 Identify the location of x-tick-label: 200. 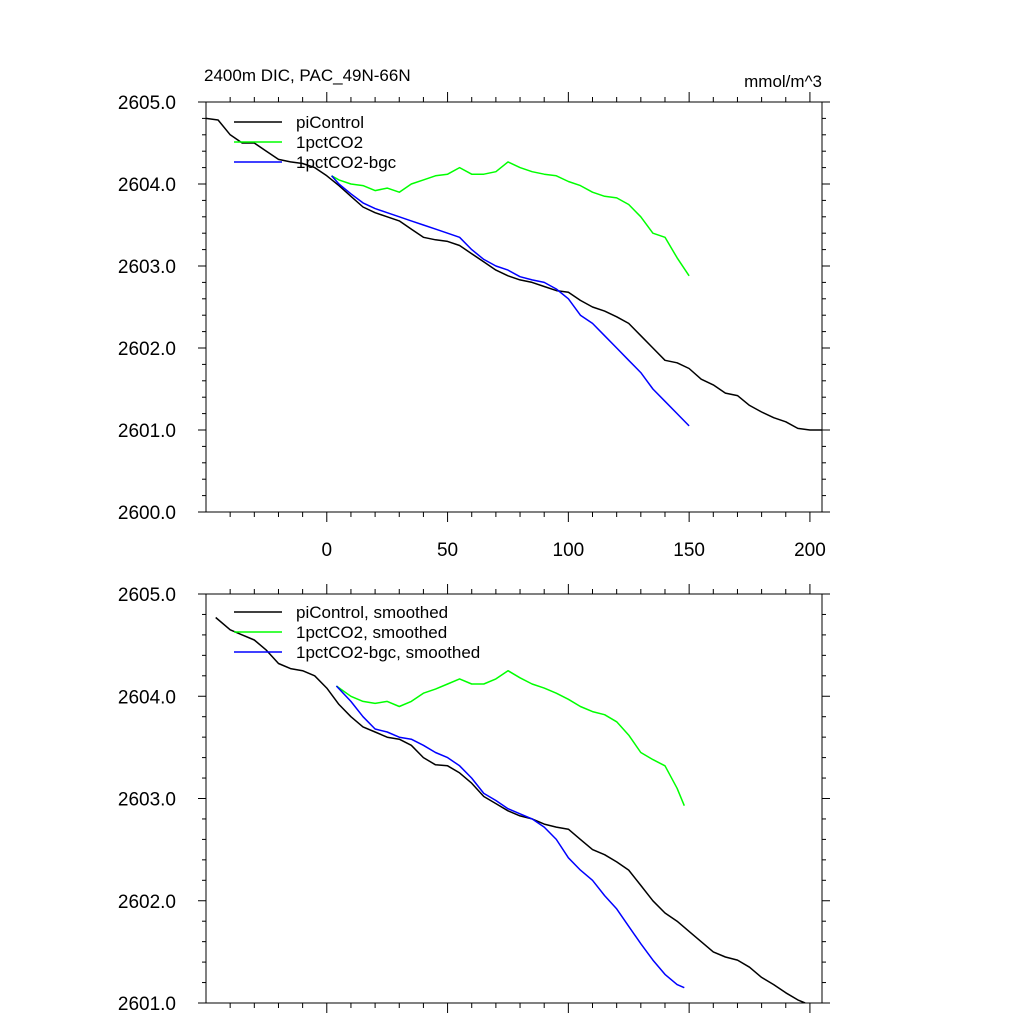
(810, 550).